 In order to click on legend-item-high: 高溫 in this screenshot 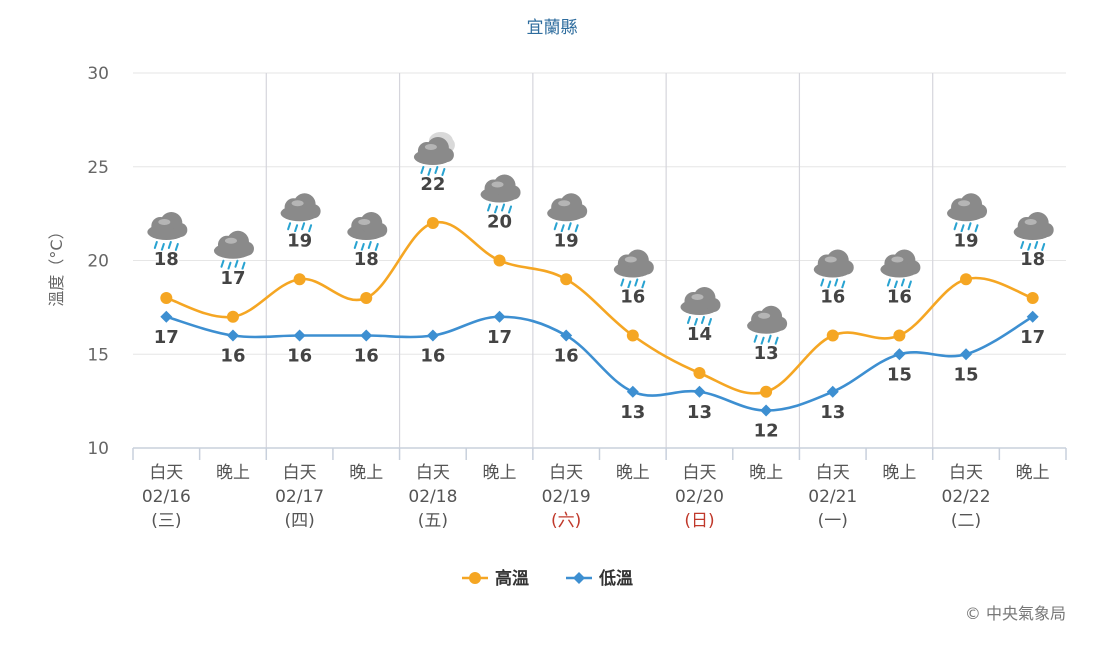, I will do `click(495, 578)`.